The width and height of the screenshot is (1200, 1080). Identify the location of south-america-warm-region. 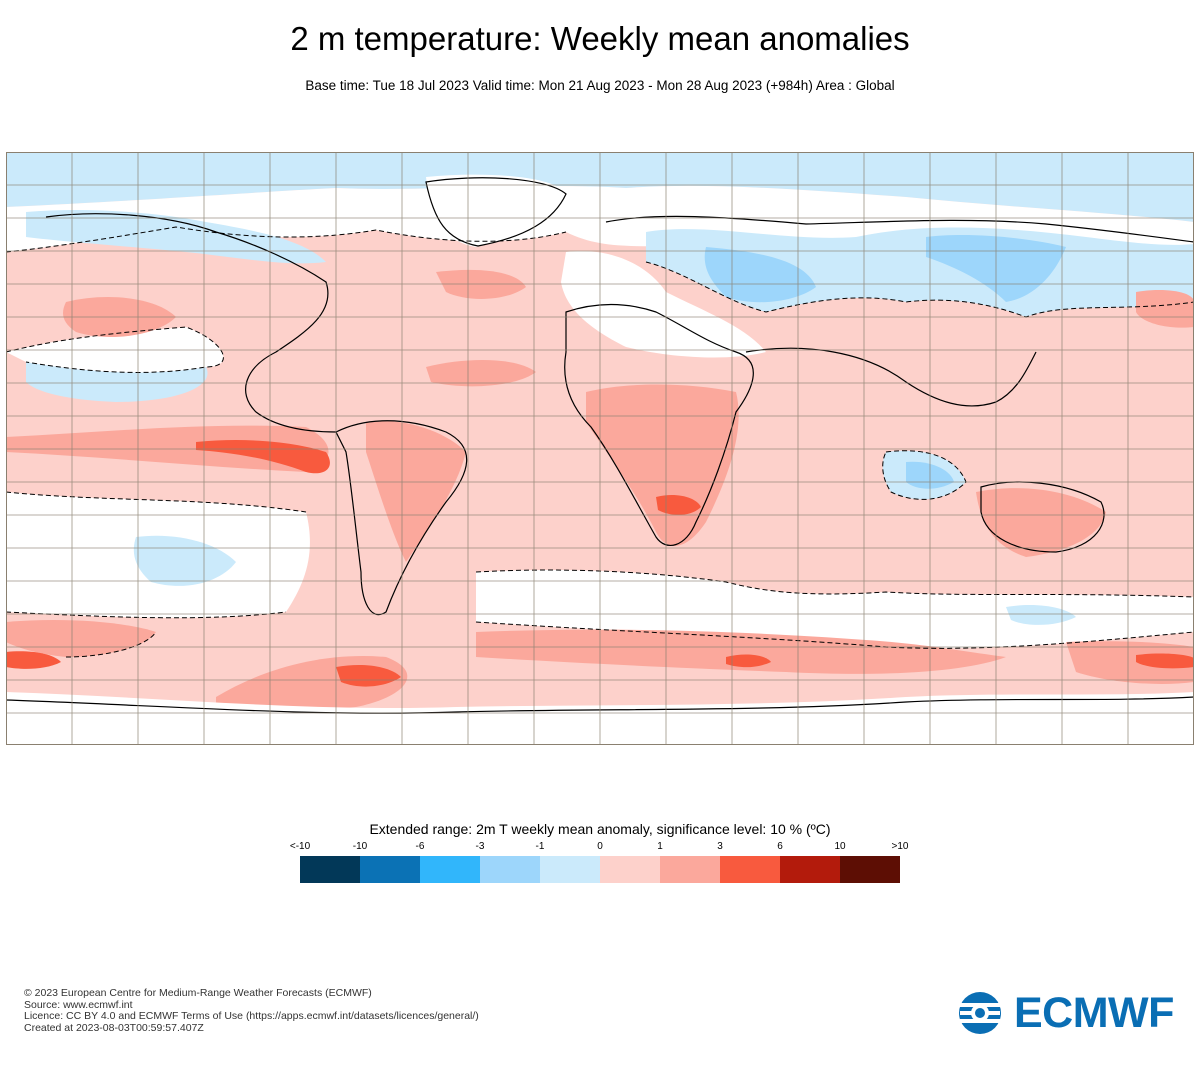
(416, 491).